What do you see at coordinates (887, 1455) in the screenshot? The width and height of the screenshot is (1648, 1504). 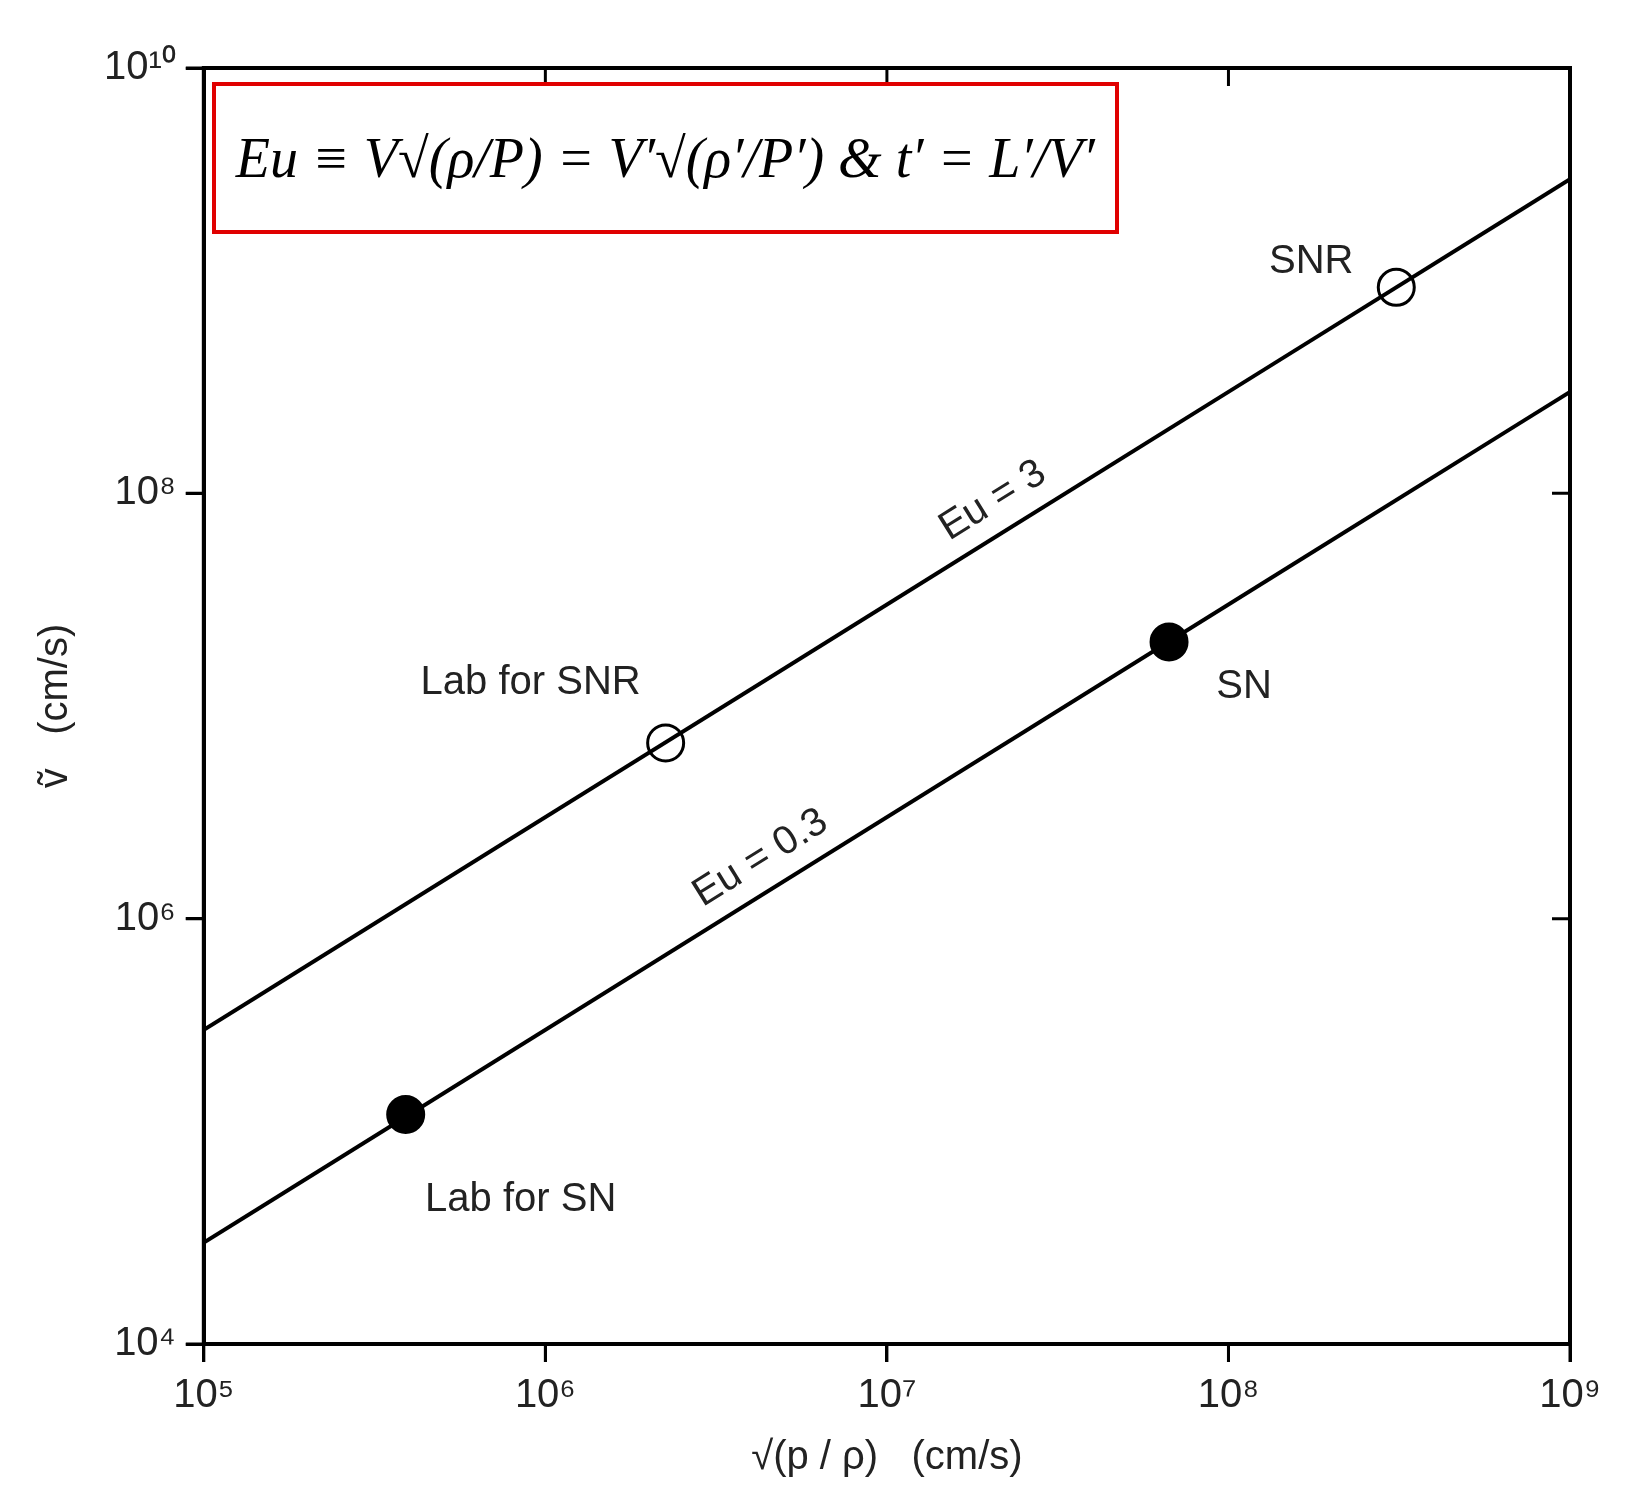 I see `x-axis-title: √(p / ρ) (cm/s)` at bounding box center [887, 1455].